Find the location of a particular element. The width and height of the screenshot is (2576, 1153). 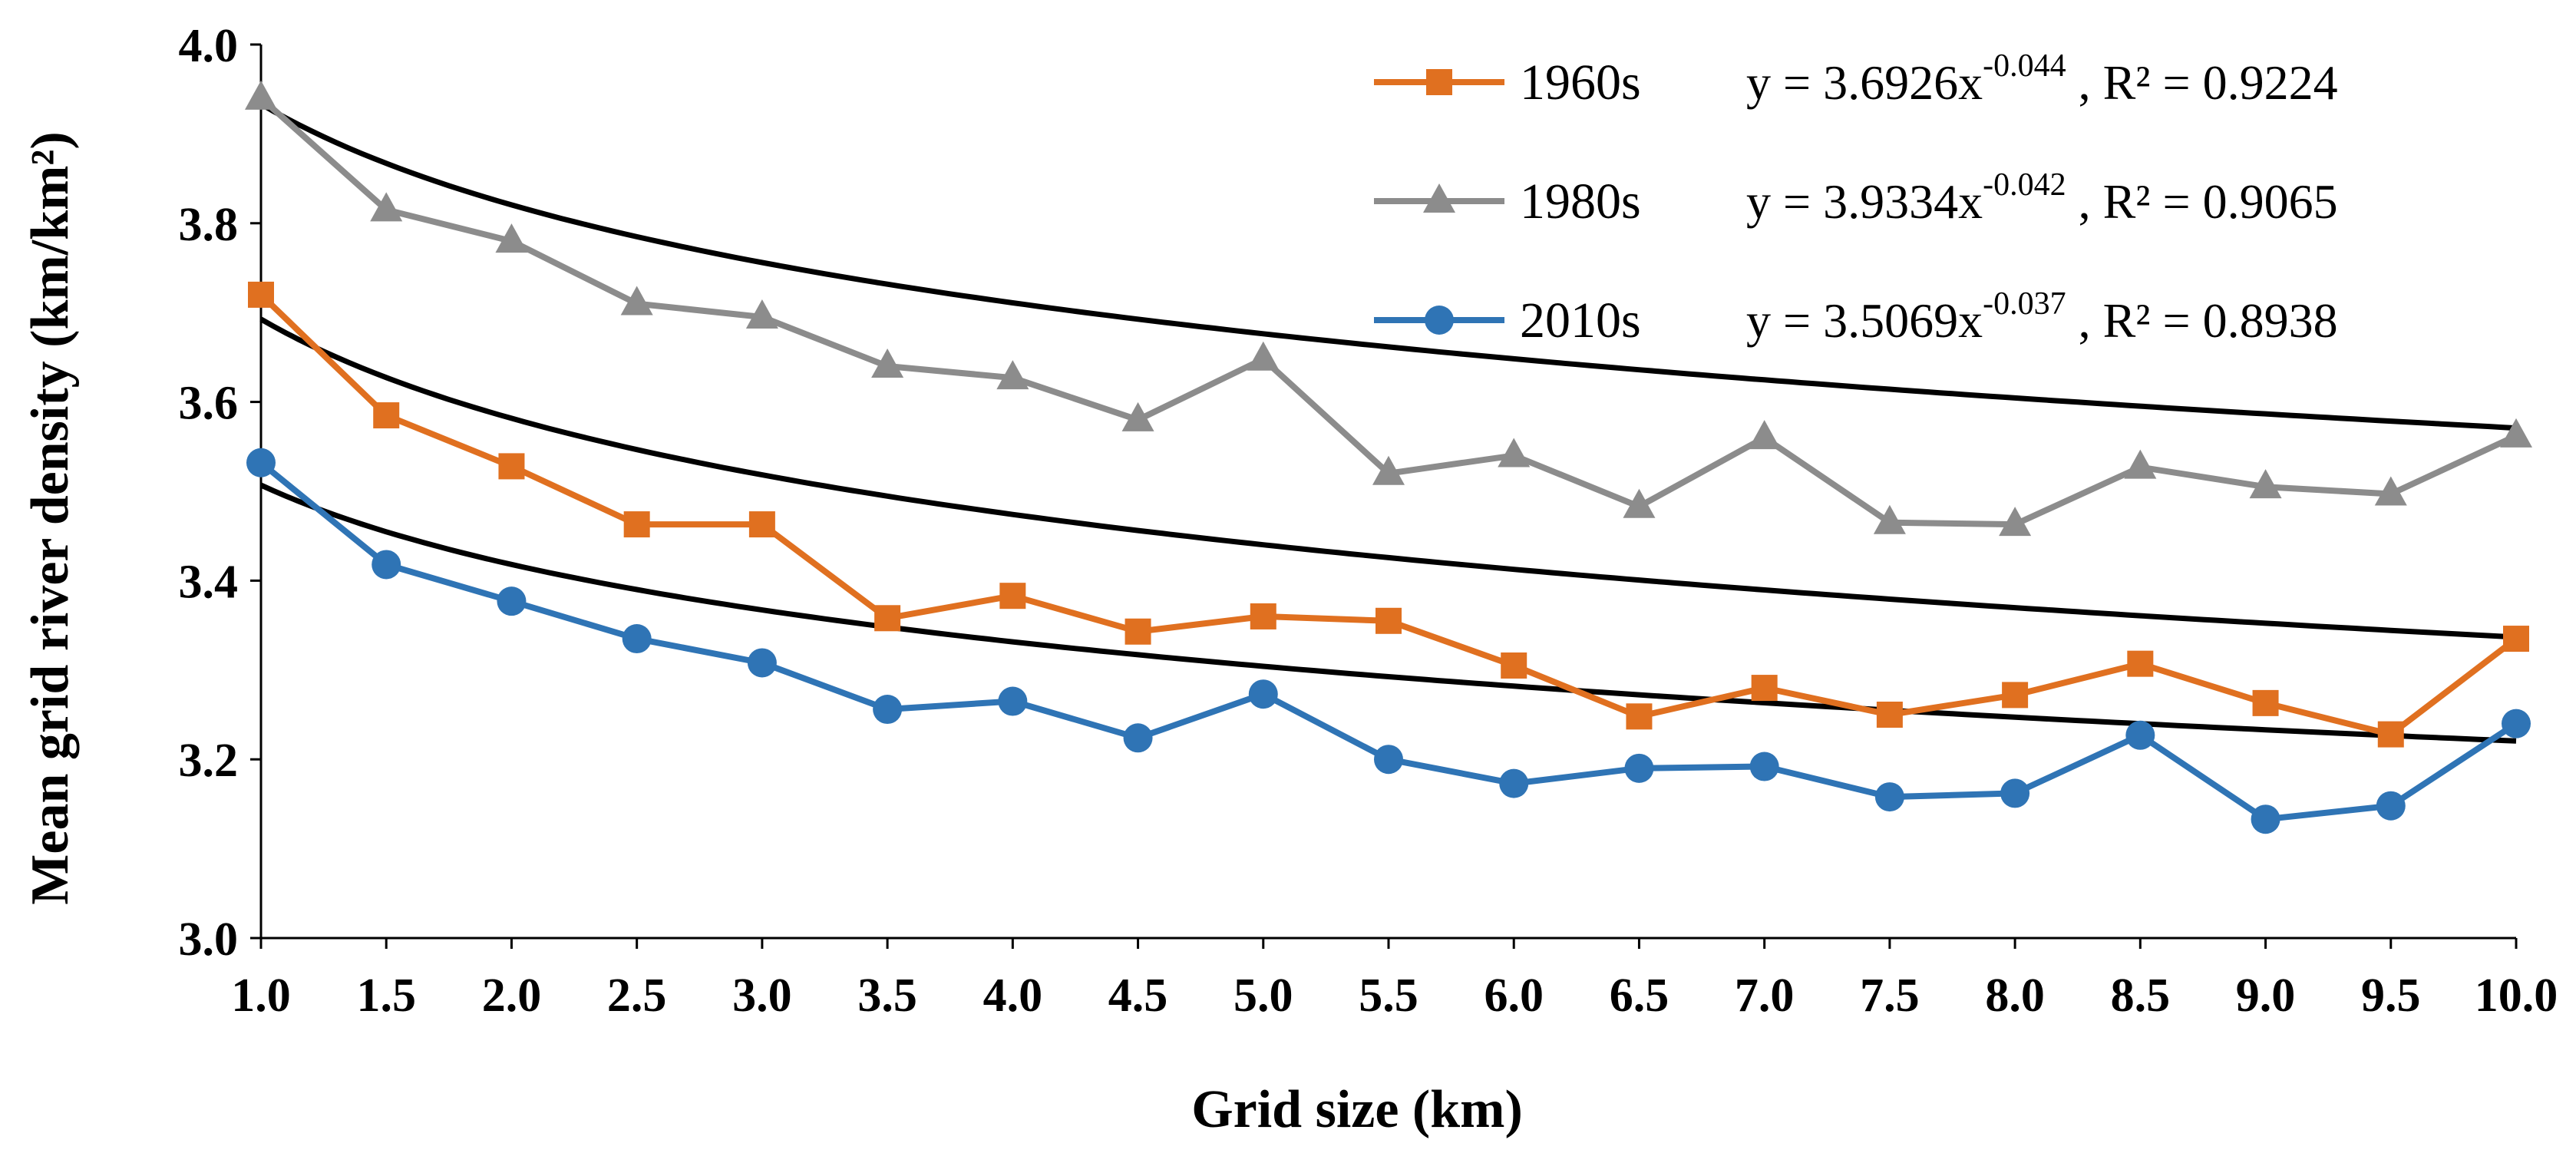

y-tick-label: 3.4 is located at coordinates (209, 582).